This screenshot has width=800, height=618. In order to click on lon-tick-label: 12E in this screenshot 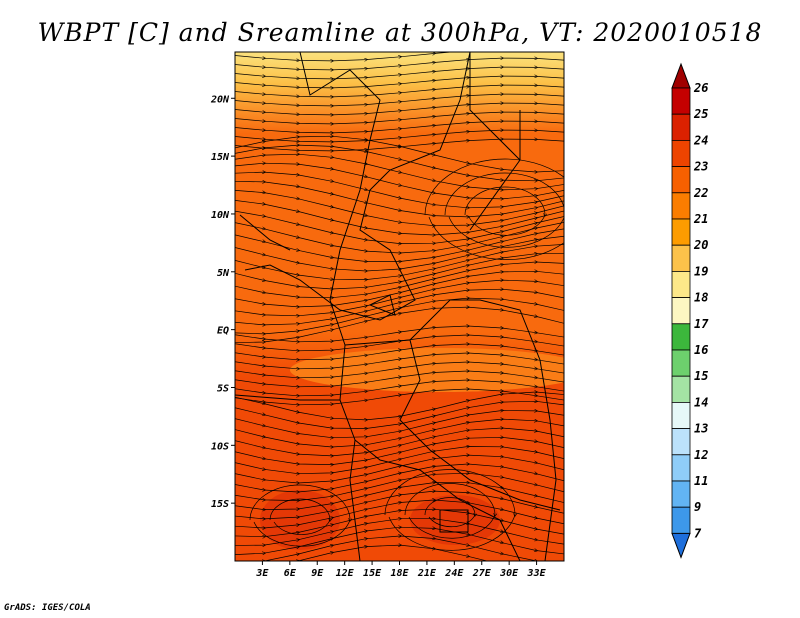, I will do `click(345, 573)`.